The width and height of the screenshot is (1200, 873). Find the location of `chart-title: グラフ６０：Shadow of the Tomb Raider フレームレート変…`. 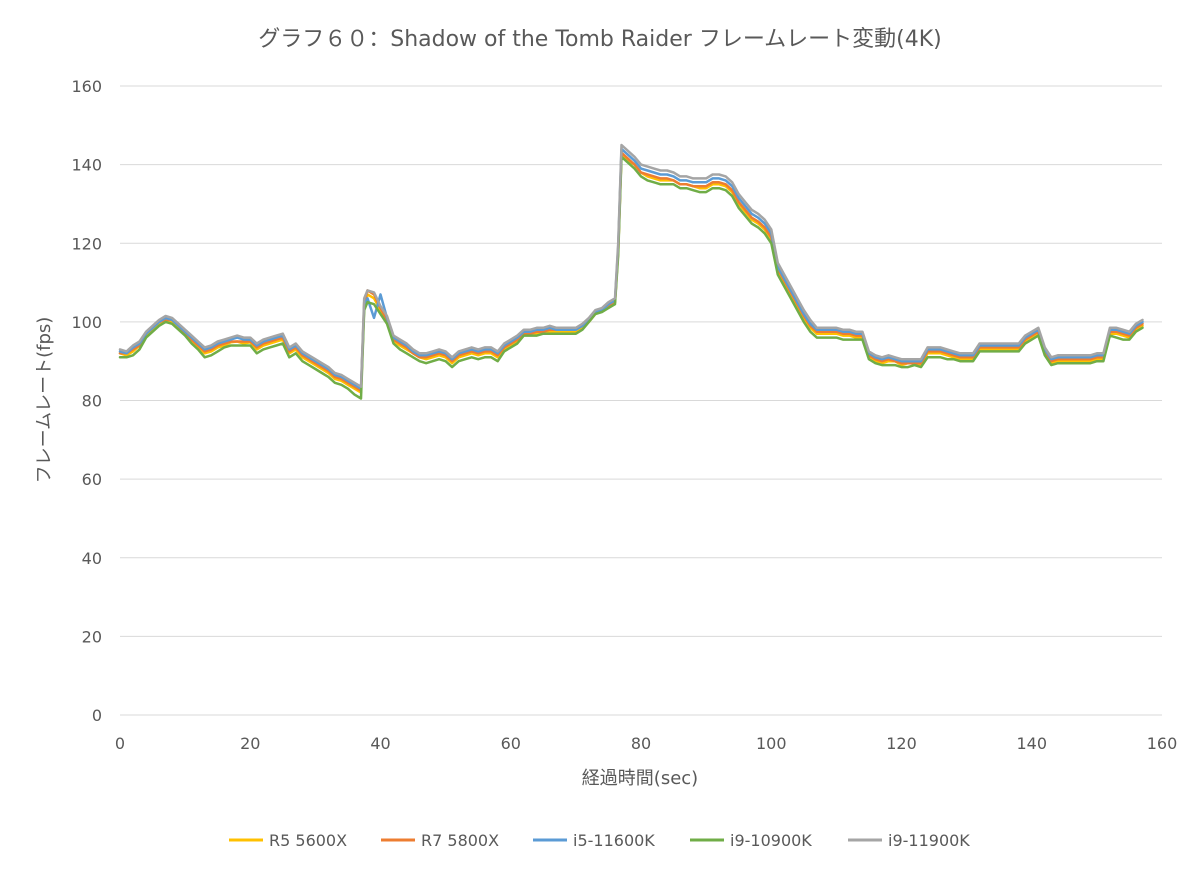

chart-title: グラフ６０：Shadow of the Tomb Raider フレームレート変… is located at coordinates (600, 39).